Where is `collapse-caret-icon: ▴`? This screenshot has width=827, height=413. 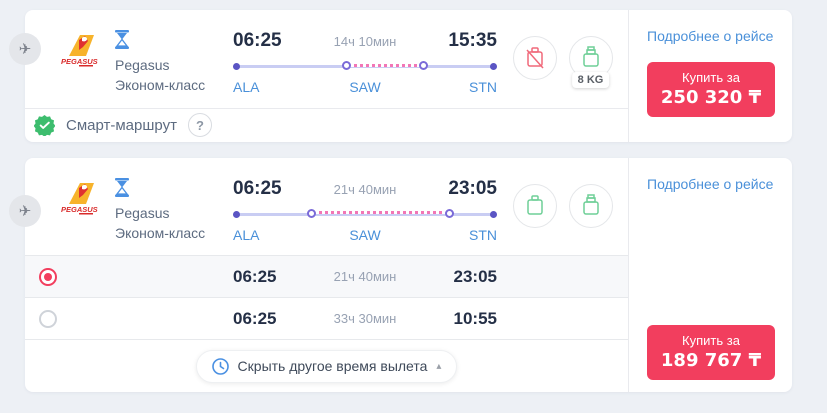
collapse-caret-icon: ▴ is located at coordinates (439, 366).